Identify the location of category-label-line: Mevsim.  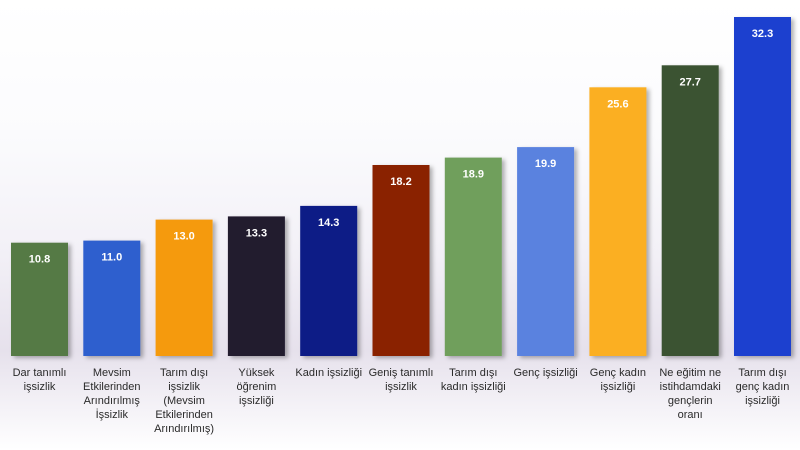
(112, 373).